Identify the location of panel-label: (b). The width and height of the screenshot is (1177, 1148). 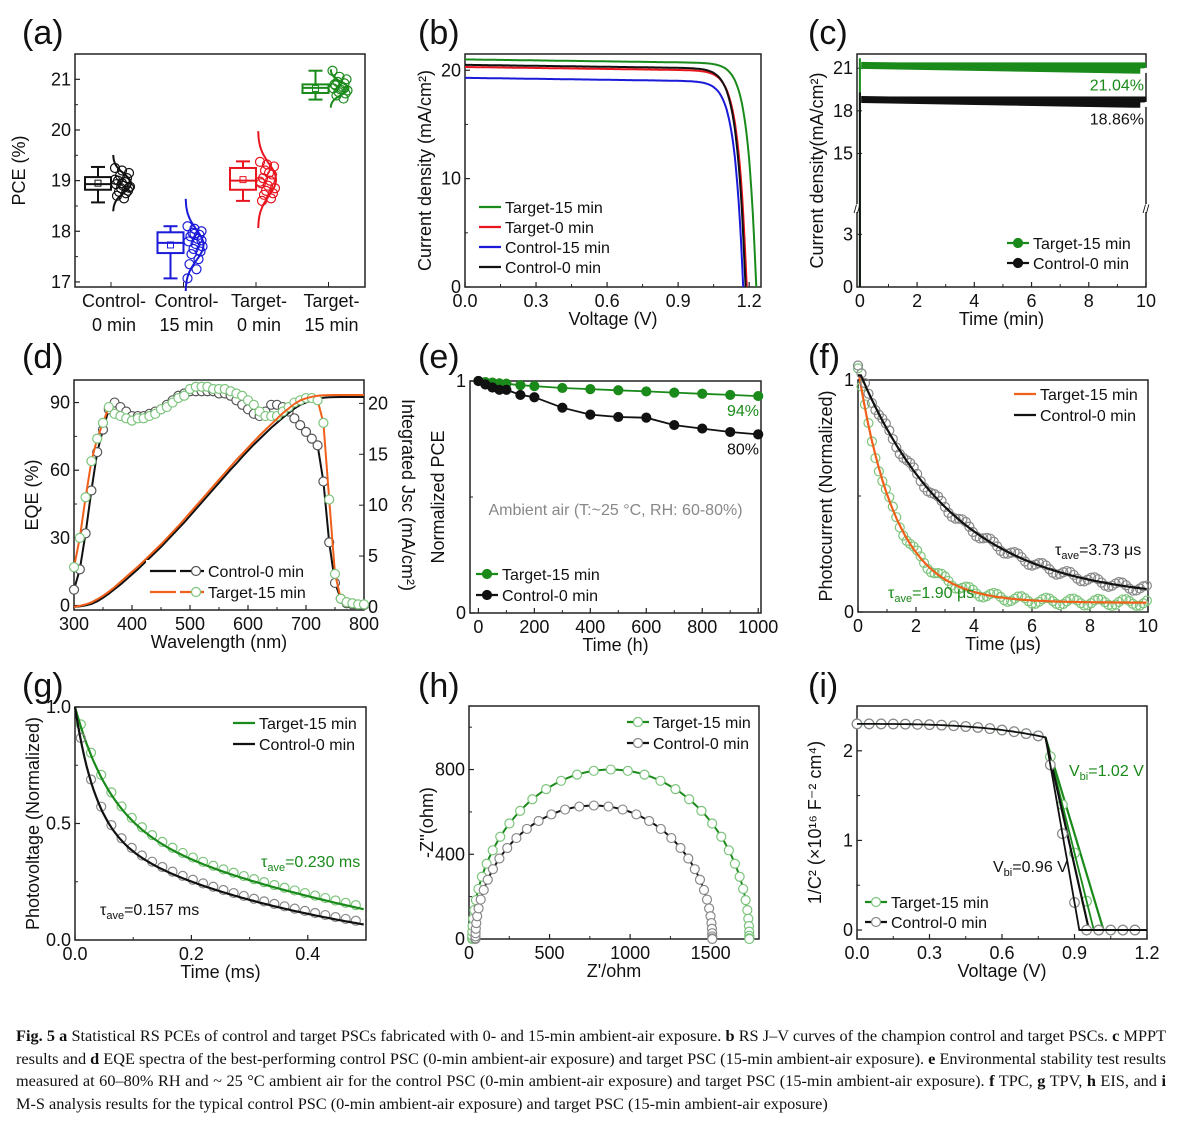
(439, 33).